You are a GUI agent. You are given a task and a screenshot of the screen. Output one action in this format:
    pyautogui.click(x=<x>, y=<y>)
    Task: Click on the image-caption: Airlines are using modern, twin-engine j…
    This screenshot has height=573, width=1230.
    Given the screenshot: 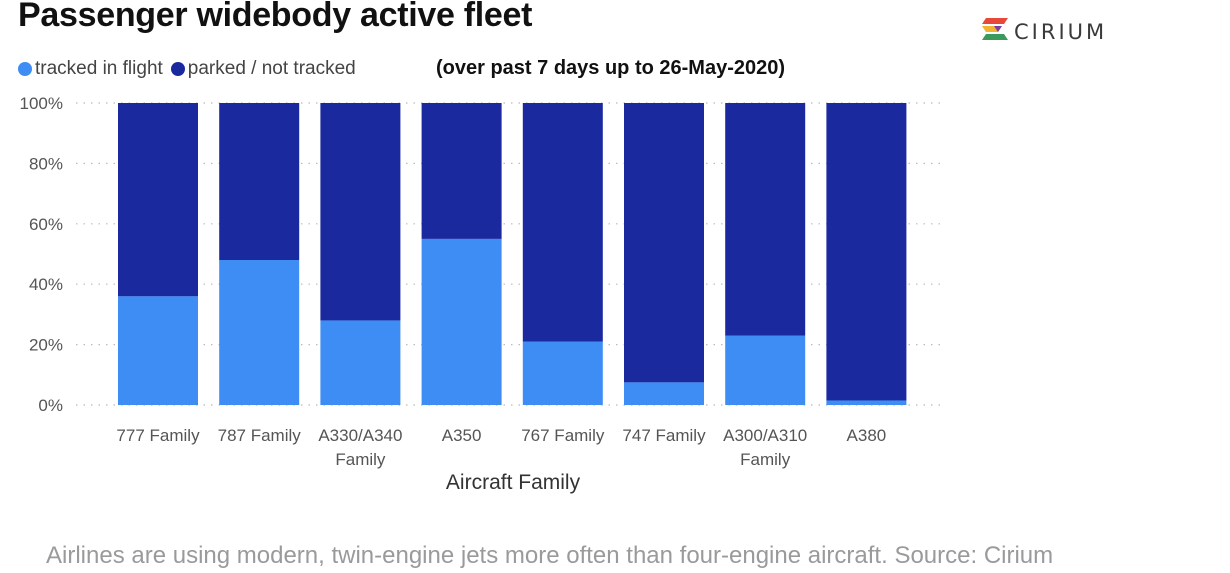 What is the action you would take?
    pyautogui.click(x=550, y=555)
    